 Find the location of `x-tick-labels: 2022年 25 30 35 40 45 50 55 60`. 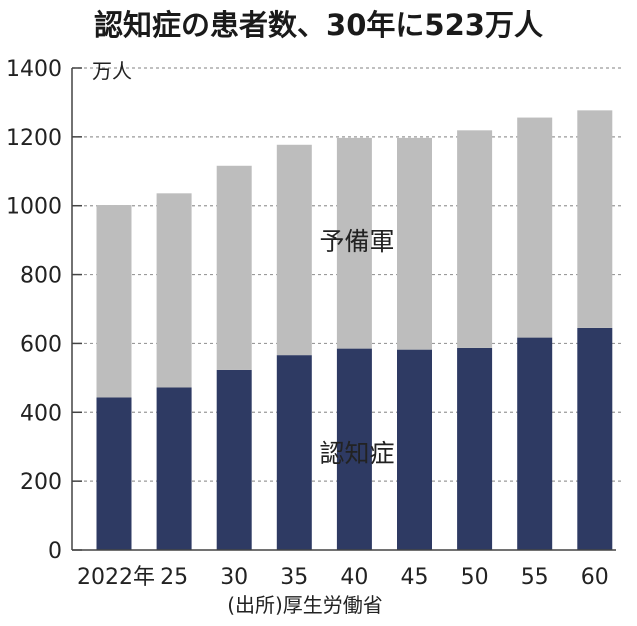

x-tick-labels: 2022年 25 30 35 40 45 50 55 60 is located at coordinates (343, 577).